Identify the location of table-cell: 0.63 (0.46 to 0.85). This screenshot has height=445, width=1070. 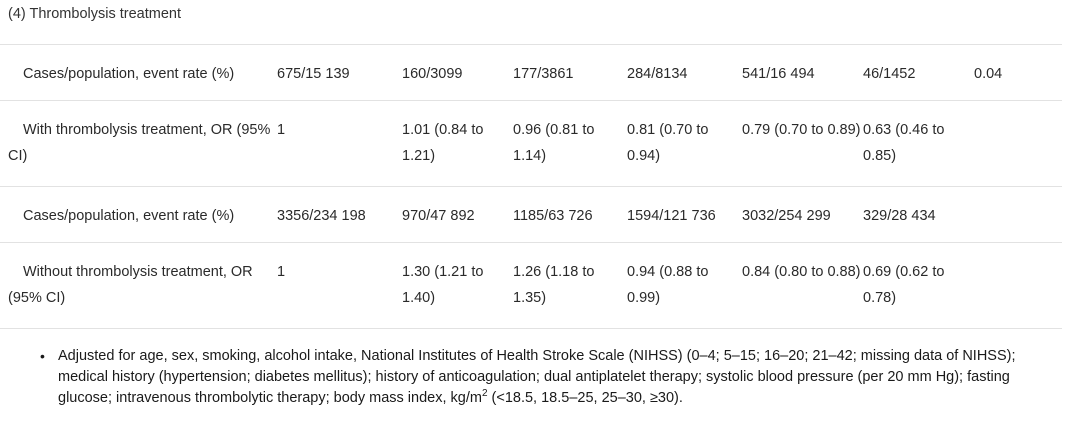
(904, 143).